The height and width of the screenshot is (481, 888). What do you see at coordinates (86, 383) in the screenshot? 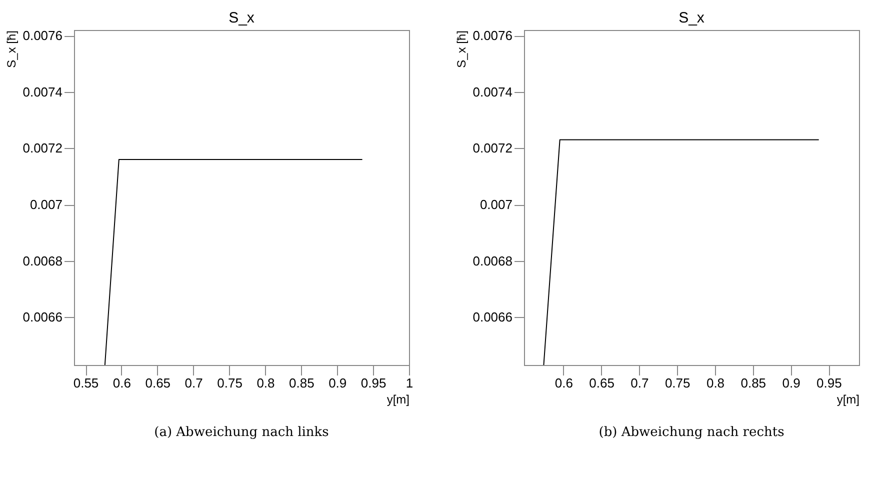
I see `x-tick-label: 0.55` at bounding box center [86, 383].